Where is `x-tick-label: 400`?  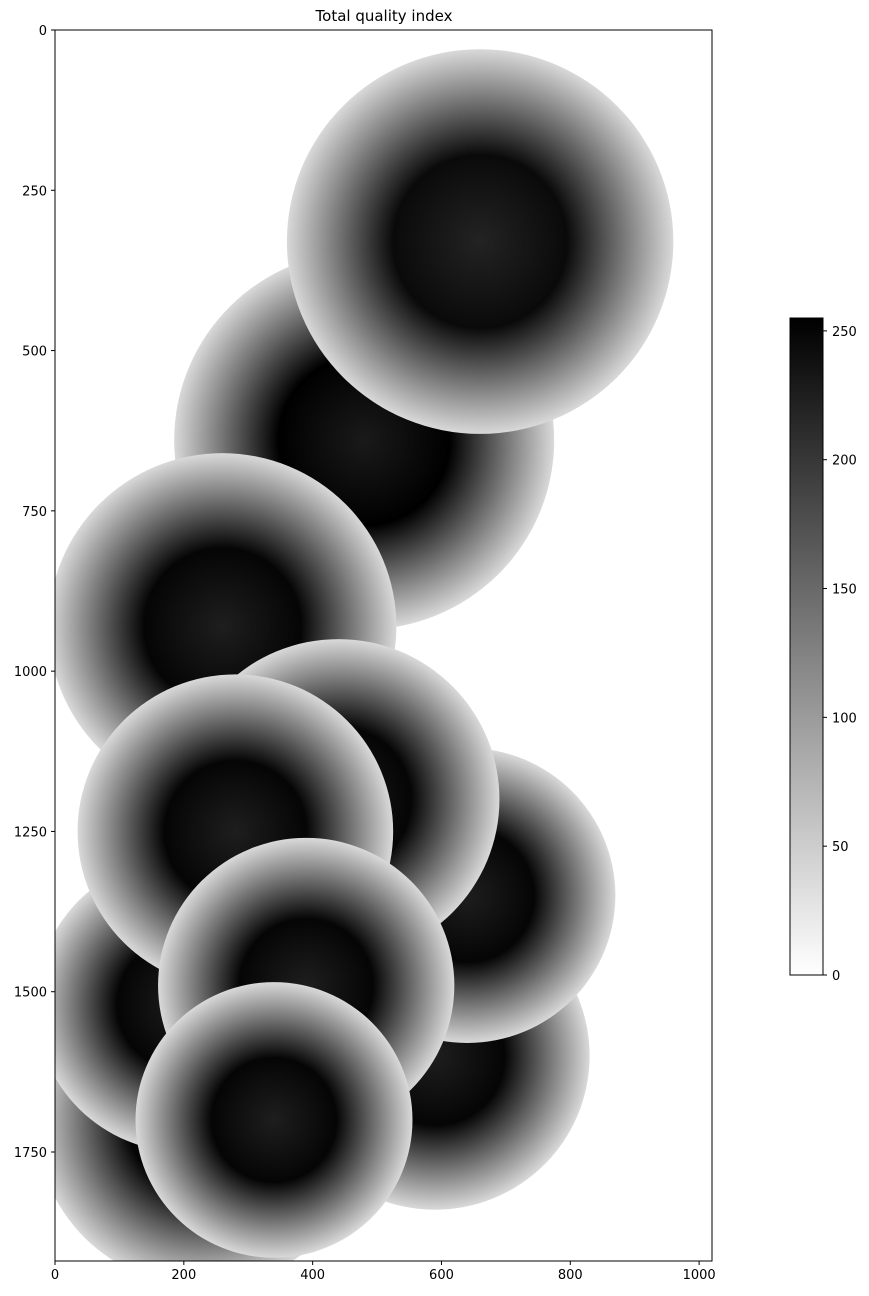 x-tick-label: 400 is located at coordinates (312, 1275).